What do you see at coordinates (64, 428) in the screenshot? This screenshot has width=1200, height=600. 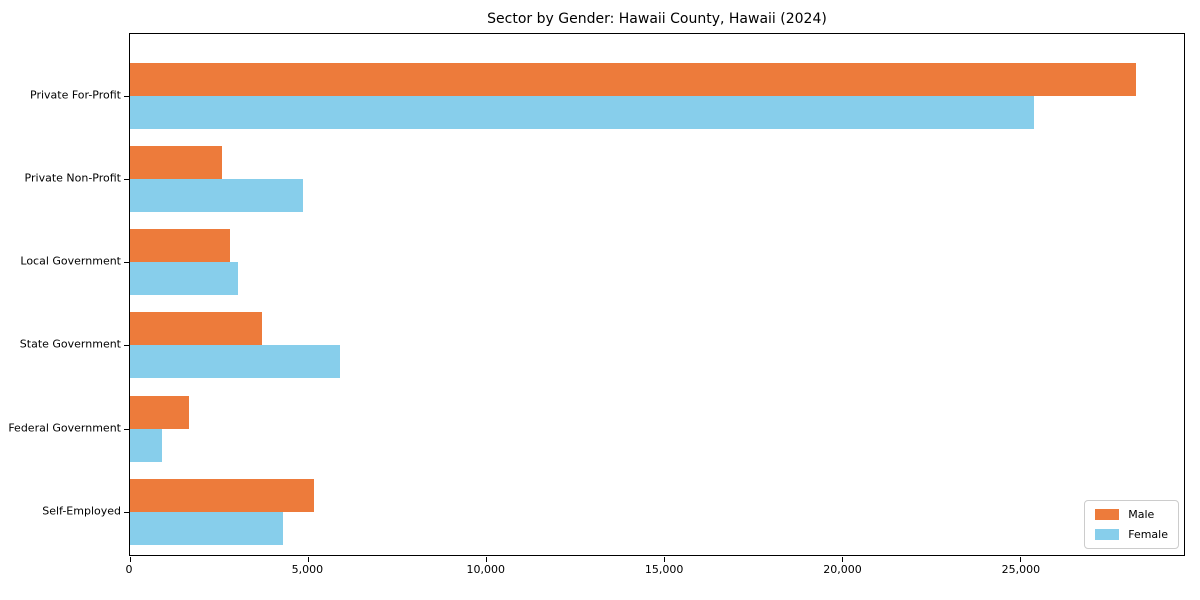 I see `y-axis-label: Federal Government` at bounding box center [64, 428].